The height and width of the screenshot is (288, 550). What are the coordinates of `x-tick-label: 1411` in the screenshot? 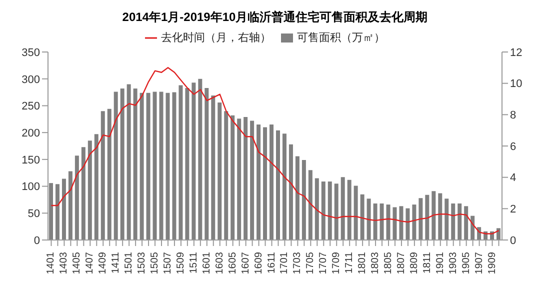 It's located at (116, 263).